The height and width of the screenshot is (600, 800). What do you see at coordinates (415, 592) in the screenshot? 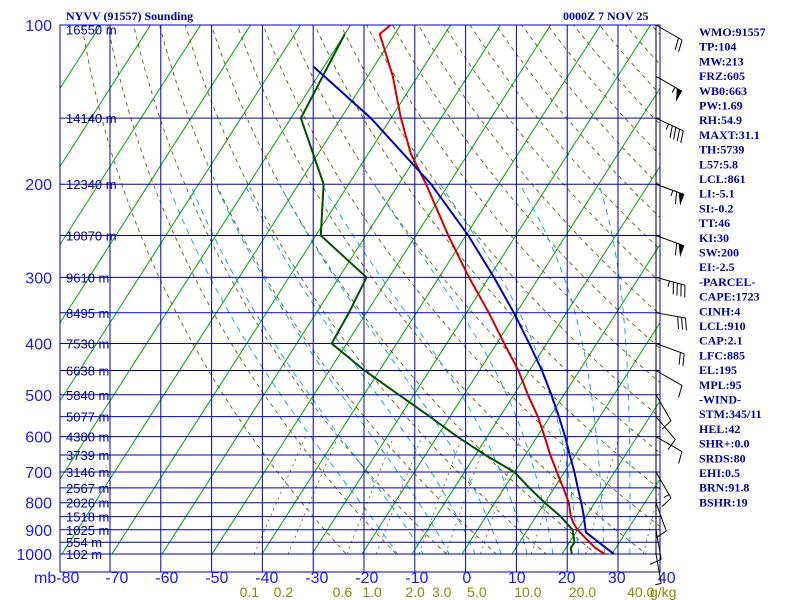
I see `mixing-ratio-label: 2.0` at bounding box center [415, 592].